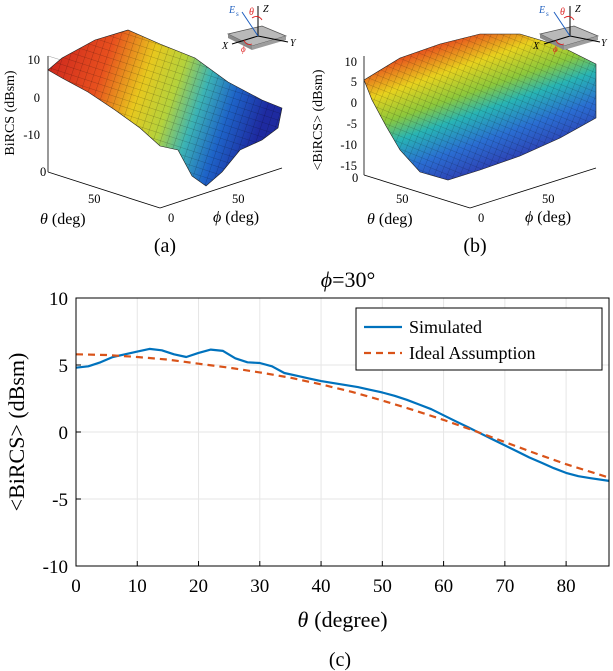  Describe the element at coordinates (321, 586) in the screenshot. I see `x-ticklabel: 40` at that location.